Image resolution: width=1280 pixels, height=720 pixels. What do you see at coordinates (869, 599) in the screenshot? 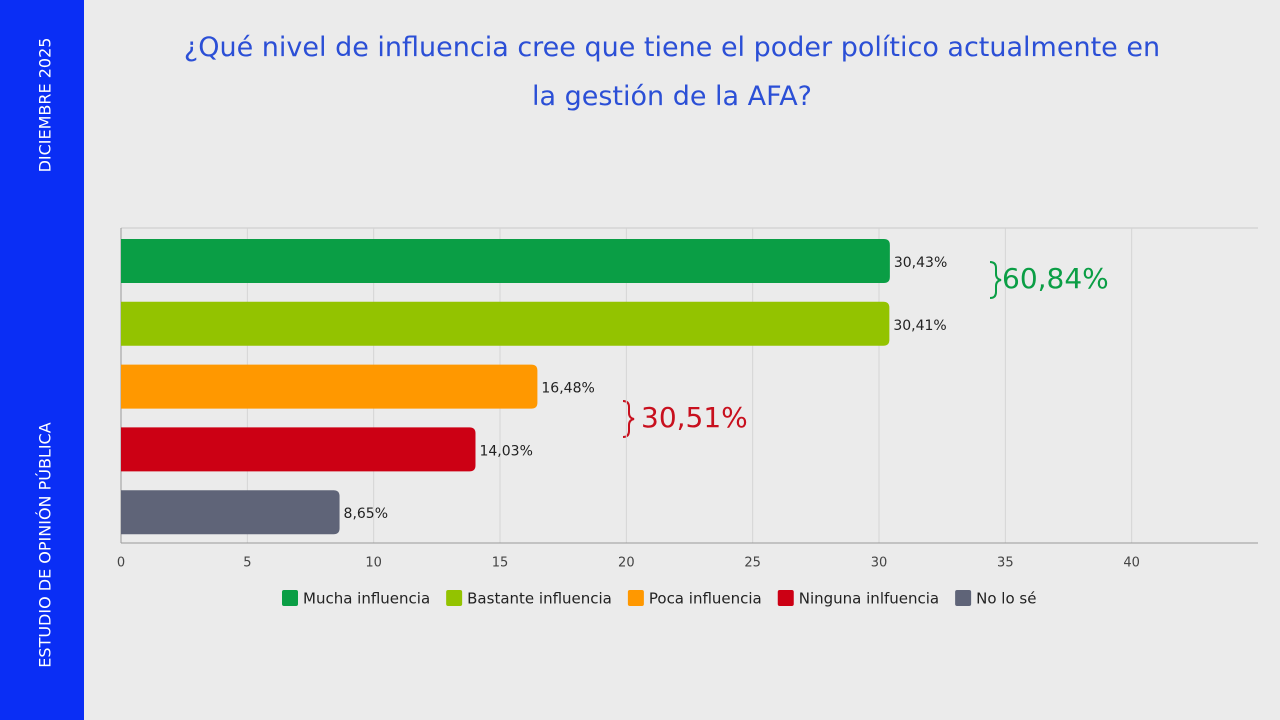
I see `legend-label: Ninguna inlfuencia` at bounding box center [869, 599].